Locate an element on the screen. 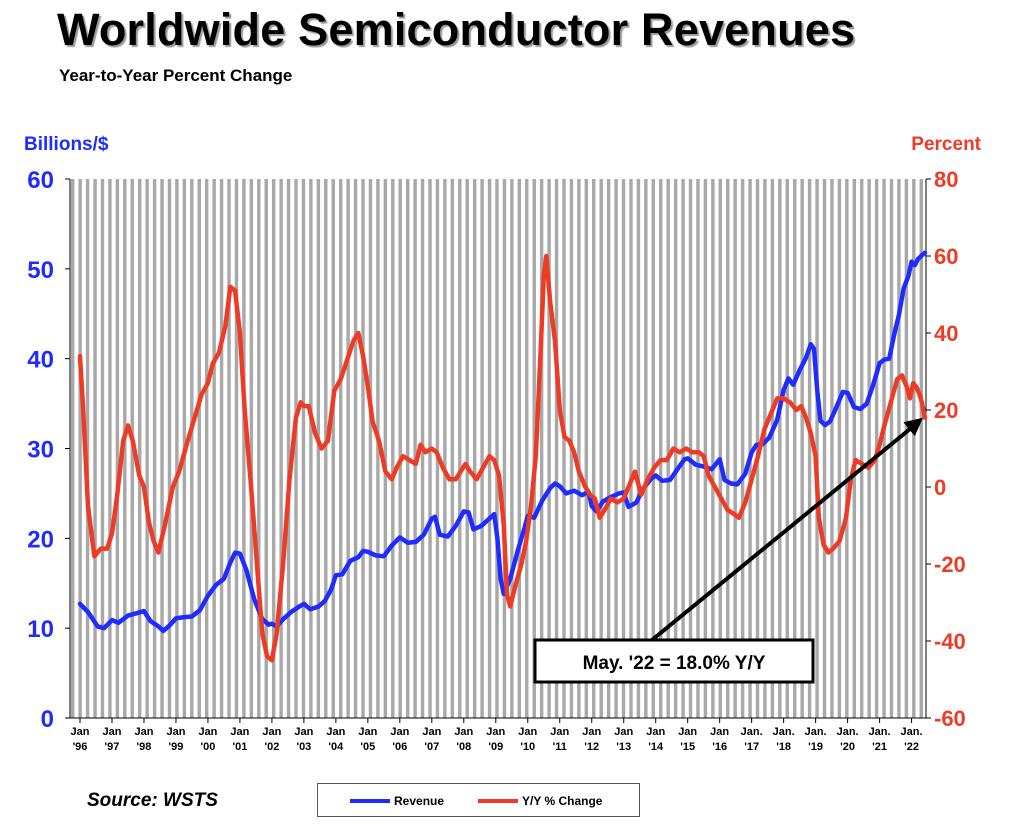 The width and height of the screenshot is (1024, 833). x-tick-label: Jan. '18 is located at coordinates (784, 739).